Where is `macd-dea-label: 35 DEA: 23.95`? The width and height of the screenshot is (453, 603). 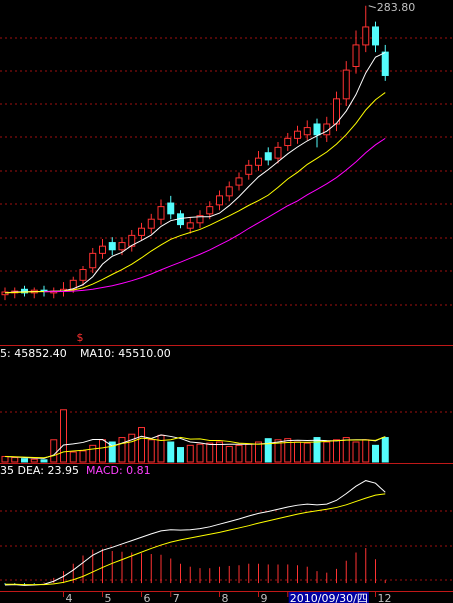
macd-dea-label: 35 DEA: 23.95 is located at coordinates (39, 470).